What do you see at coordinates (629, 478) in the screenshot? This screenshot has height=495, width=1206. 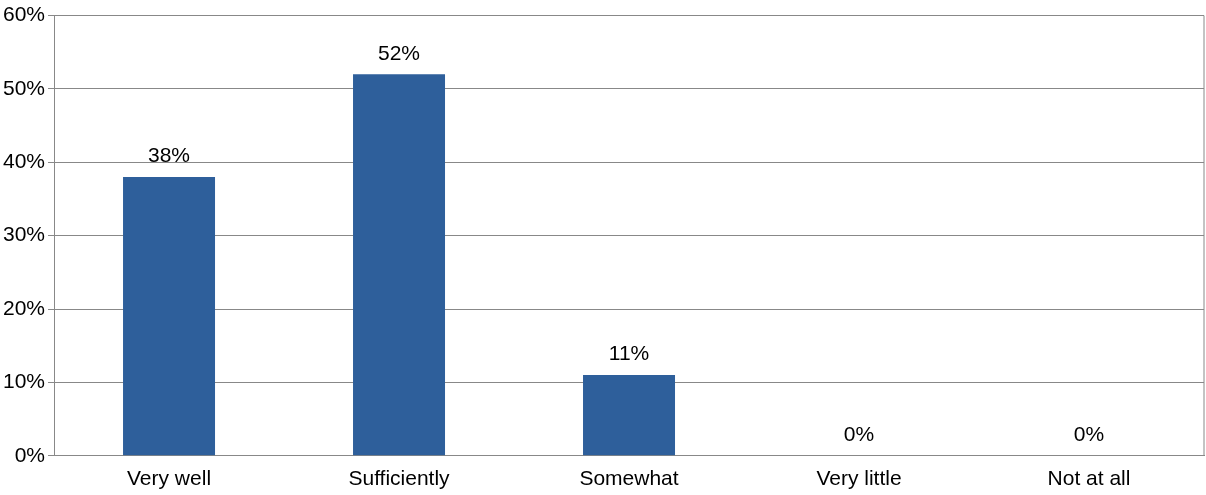 I see `x-tick-label: Somewhat` at bounding box center [629, 478].